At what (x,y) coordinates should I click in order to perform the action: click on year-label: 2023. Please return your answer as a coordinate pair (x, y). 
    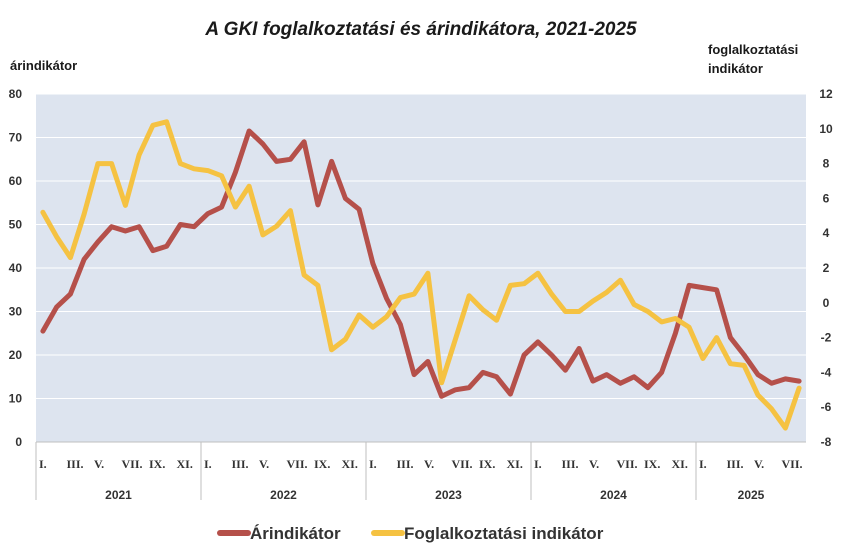
    Looking at the image, I should click on (448, 495).